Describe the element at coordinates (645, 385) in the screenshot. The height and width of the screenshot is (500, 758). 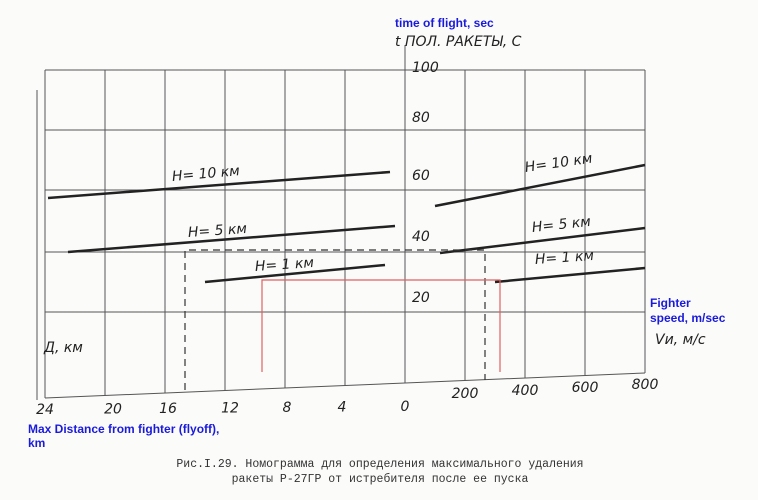
I see `speed-tick-label: 800` at that location.